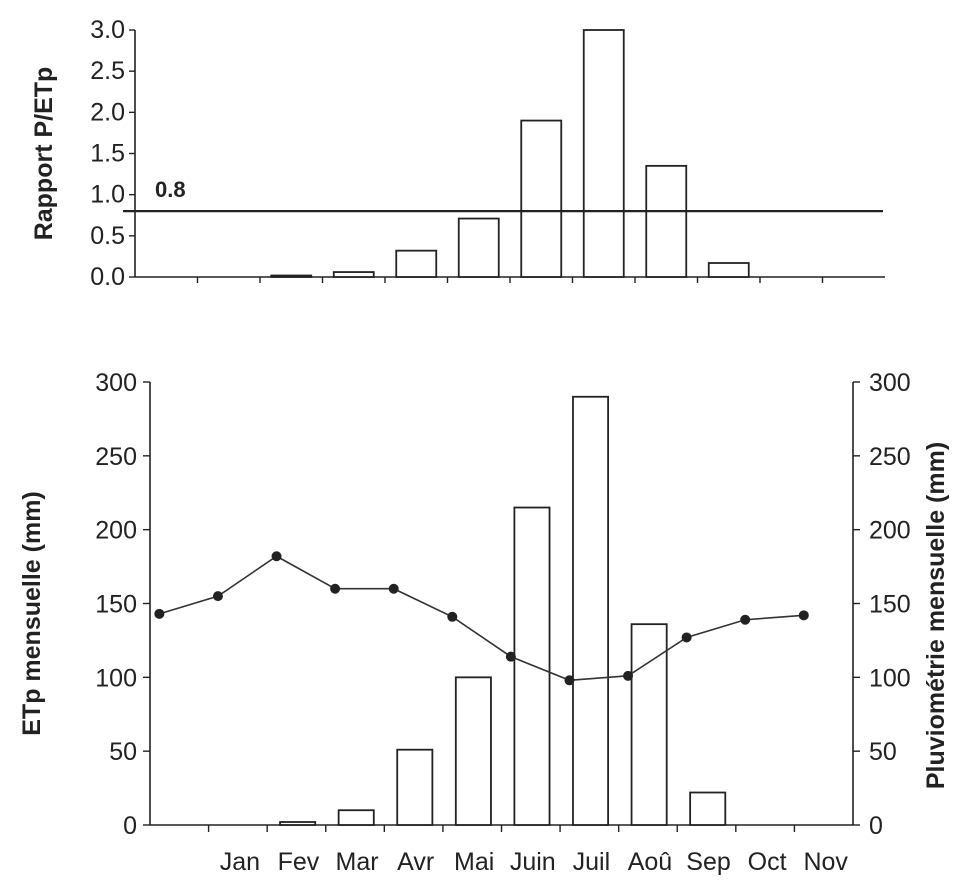 This screenshot has width=968, height=882. What do you see at coordinates (44, 154) in the screenshot?
I see `ratio-y-axis-title: Rapport P/ETp` at bounding box center [44, 154].